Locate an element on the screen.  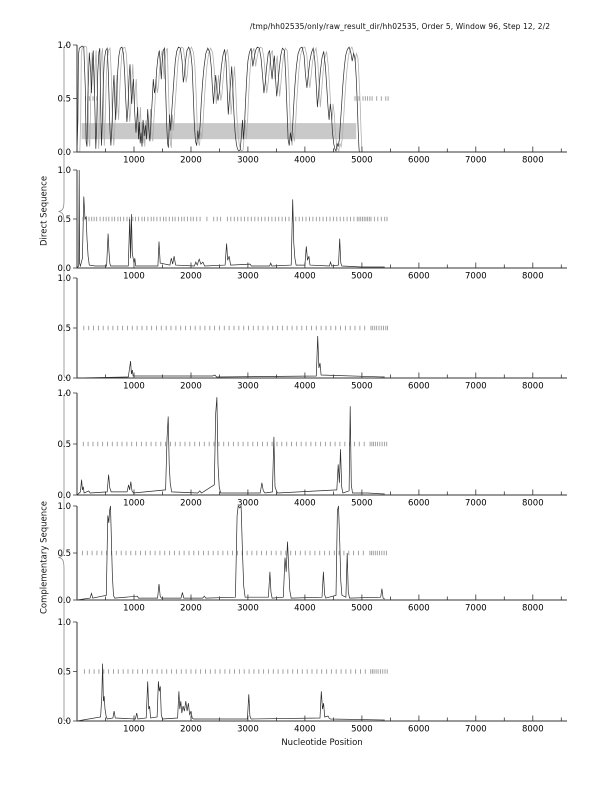
coding-region-band is located at coordinates (219, 131).